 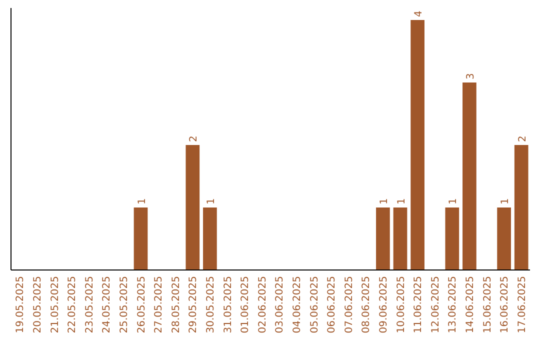 What do you see at coordinates (194, 305) in the screenshot?
I see `x-tick-label: 29.05.2025` at bounding box center [194, 305].